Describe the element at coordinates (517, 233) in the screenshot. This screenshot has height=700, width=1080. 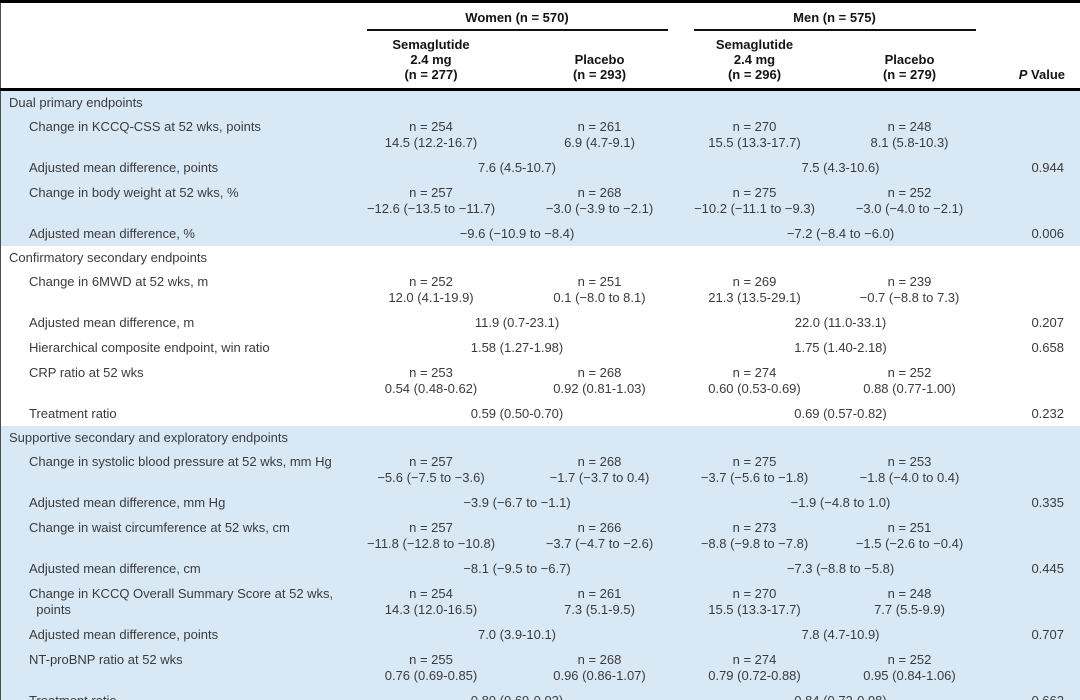
I see `women-combined-value: −9.6 (−10.9 to −8.4)` at that location.